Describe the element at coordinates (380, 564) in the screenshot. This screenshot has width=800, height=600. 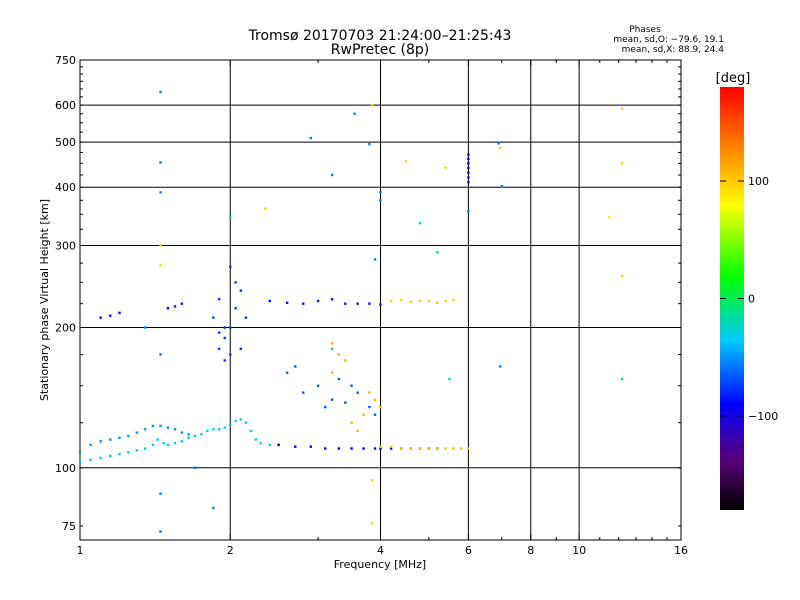
I see `x-axis-label: Frequency [MHz]` at that location.